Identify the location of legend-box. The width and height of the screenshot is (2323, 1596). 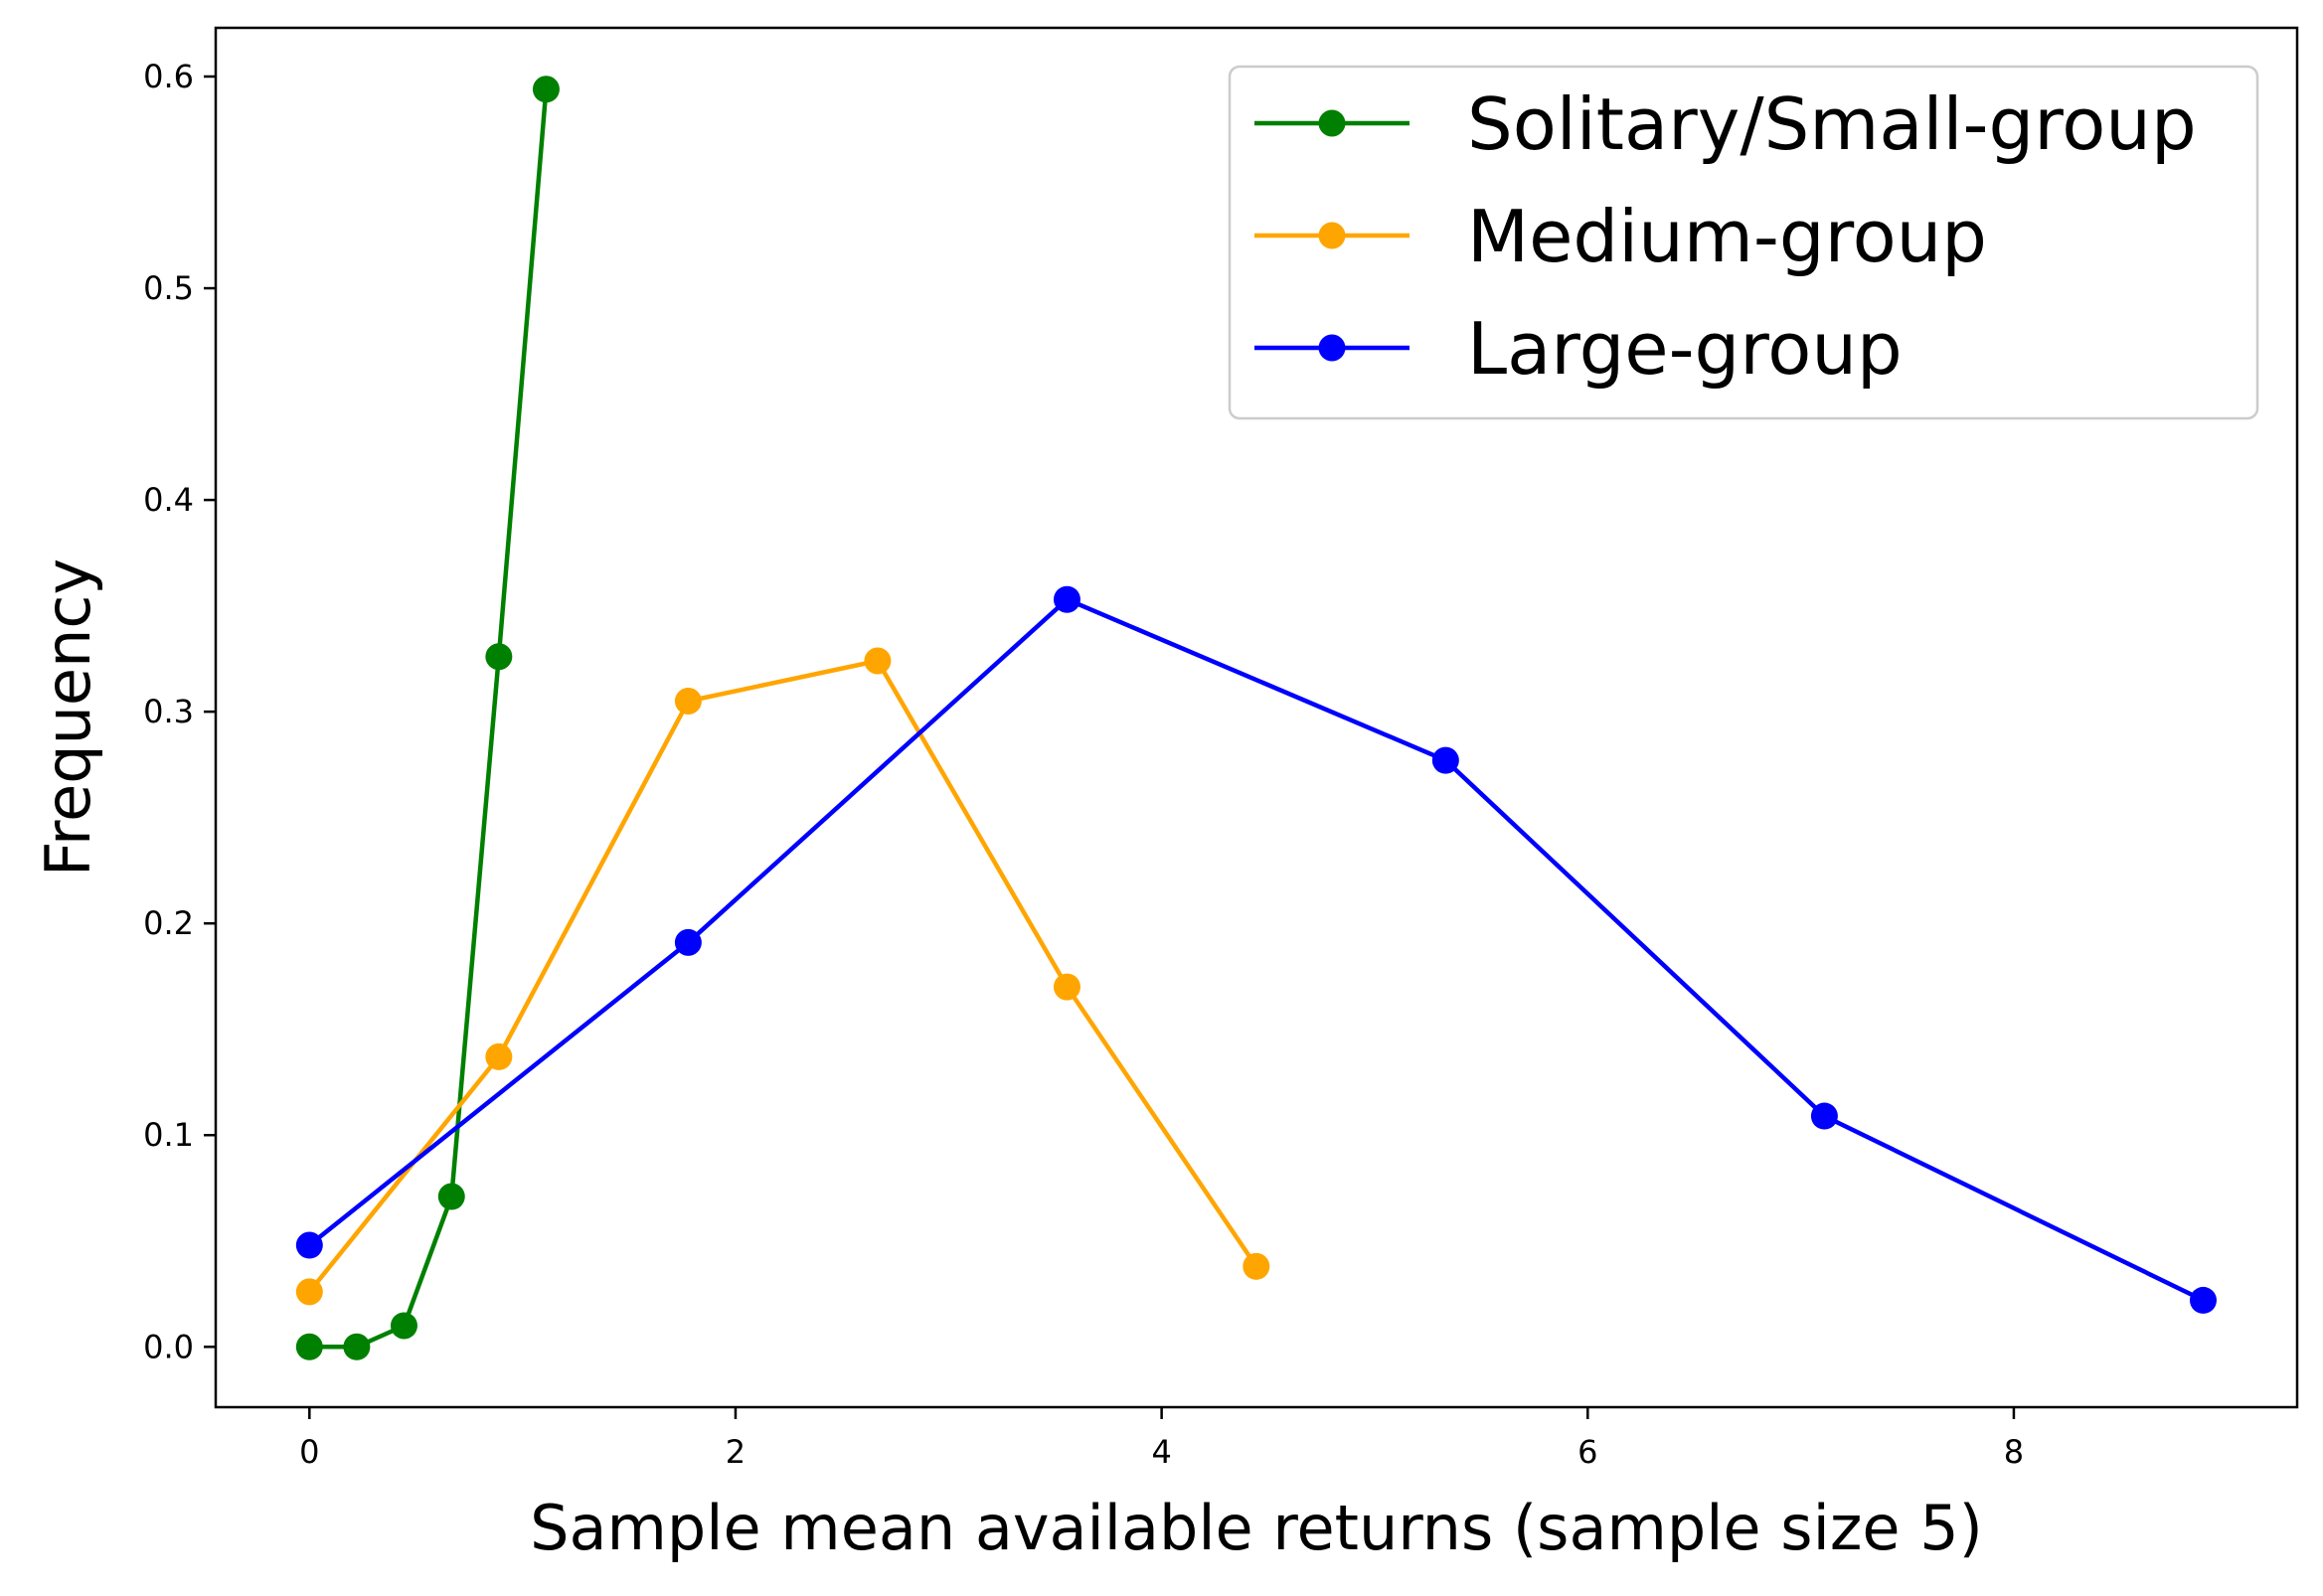
(1744, 243).